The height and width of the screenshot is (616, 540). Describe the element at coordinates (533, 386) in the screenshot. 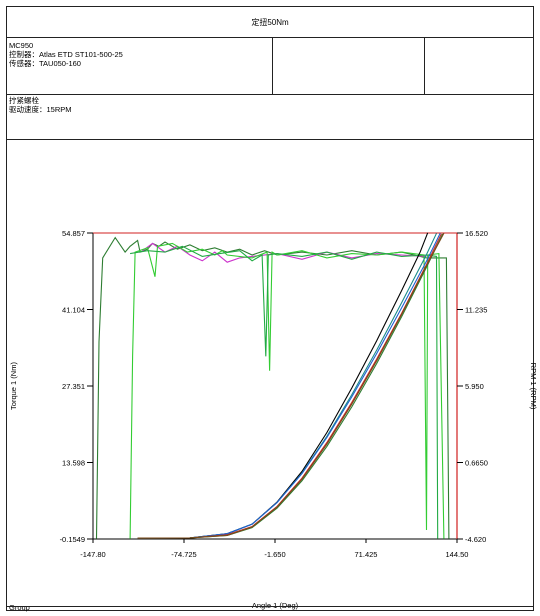

I see `y2-axis-title: RPM 1 (RPM)` at that location.